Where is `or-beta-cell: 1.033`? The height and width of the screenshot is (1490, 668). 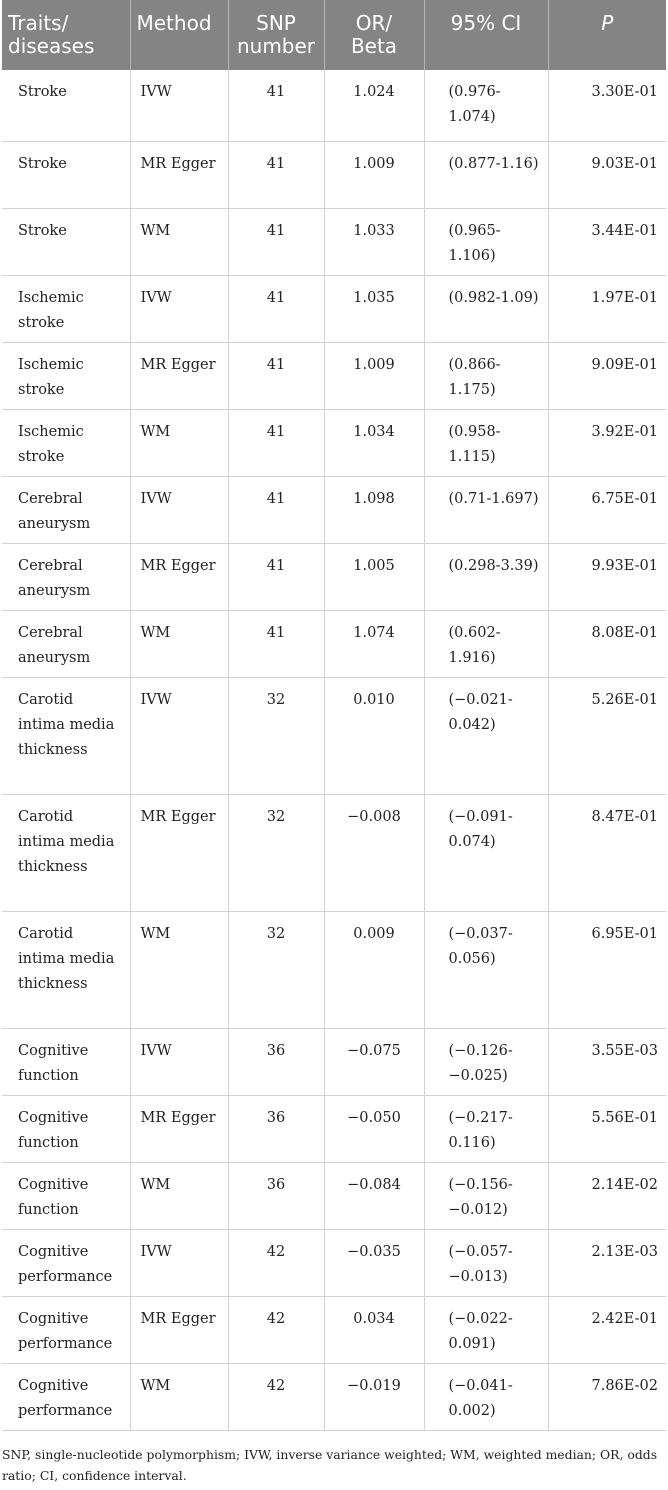 or-beta-cell: 1.033 is located at coordinates (374, 242).